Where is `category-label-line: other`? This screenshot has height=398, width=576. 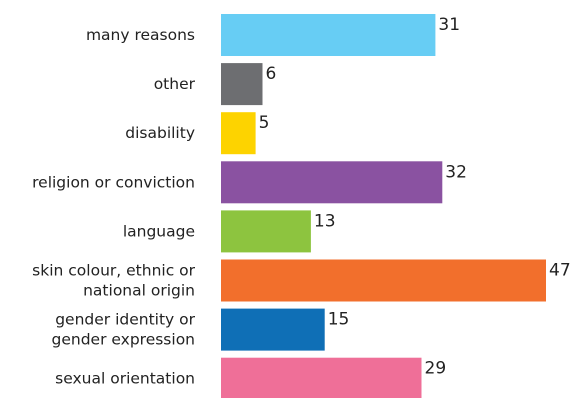
category-label-line: other is located at coordinates (175, 84).